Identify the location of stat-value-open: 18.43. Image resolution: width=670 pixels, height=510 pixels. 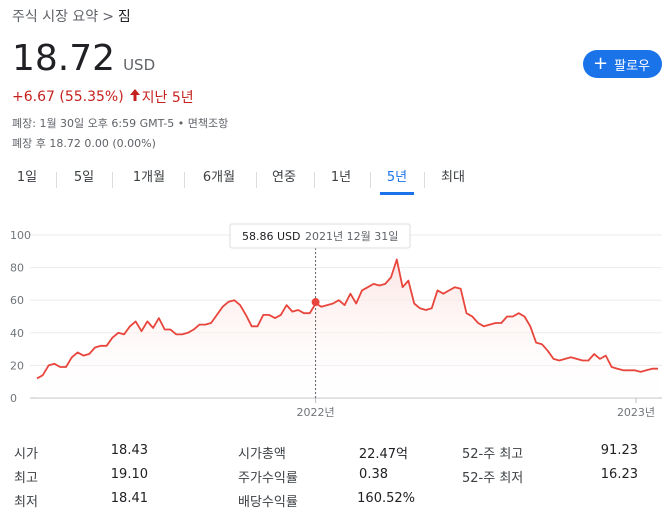
(129, 450).